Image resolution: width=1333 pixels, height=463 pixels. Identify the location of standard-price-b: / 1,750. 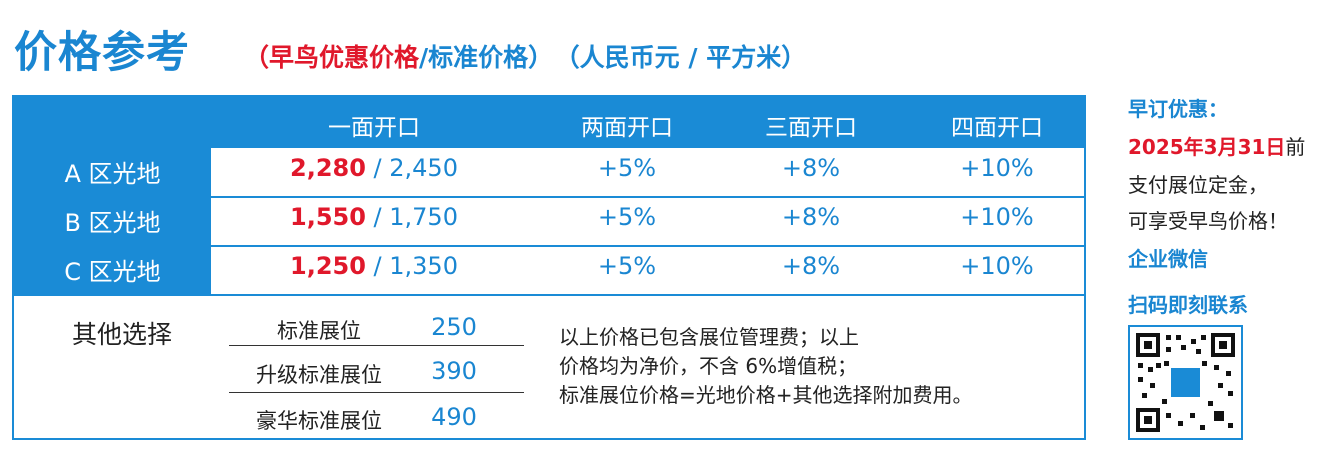
(411, 217).